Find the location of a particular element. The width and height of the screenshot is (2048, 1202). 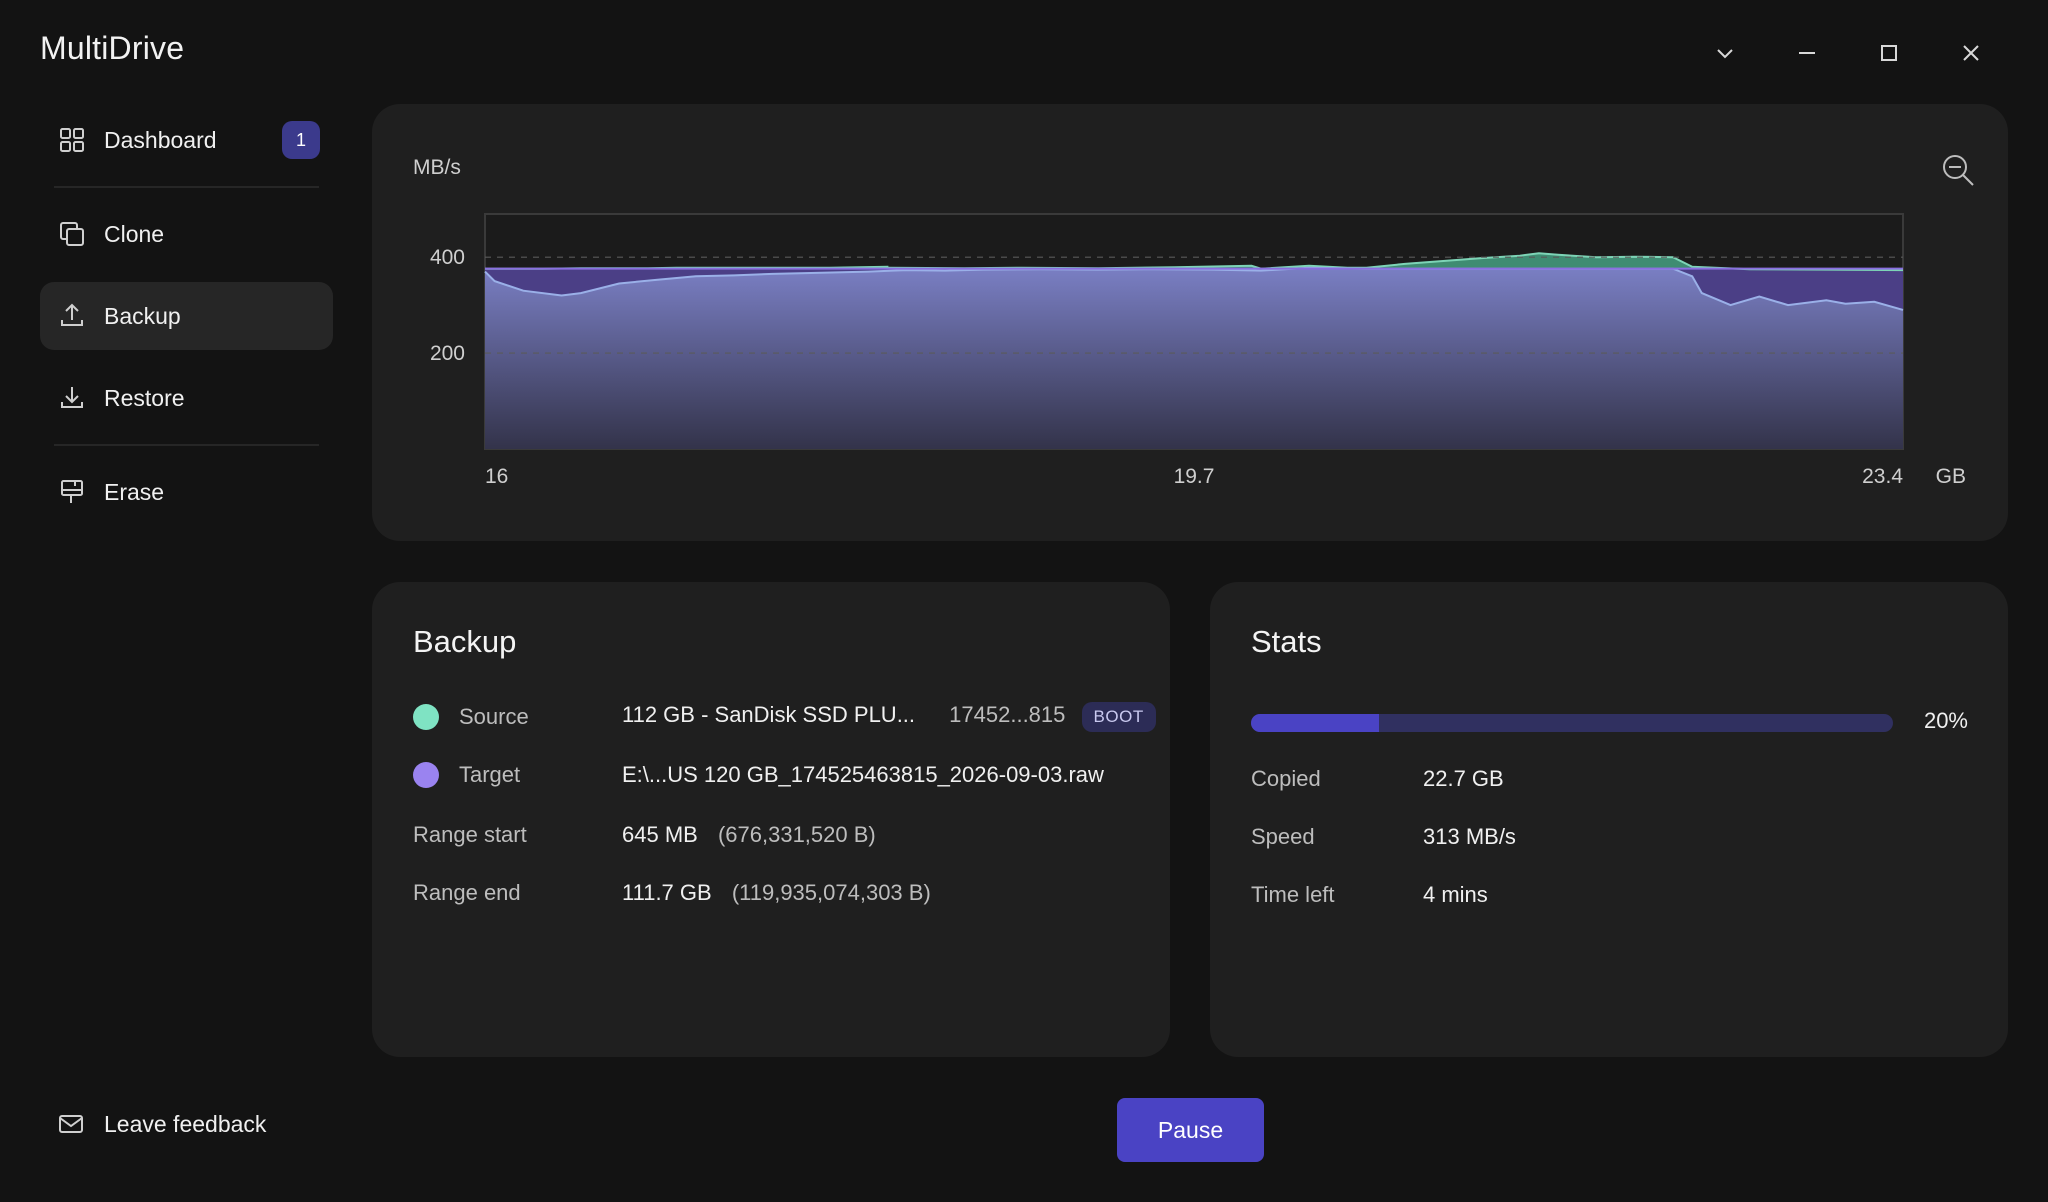

speed-value: 313 MB/s is located at coordinates (1469, 836).